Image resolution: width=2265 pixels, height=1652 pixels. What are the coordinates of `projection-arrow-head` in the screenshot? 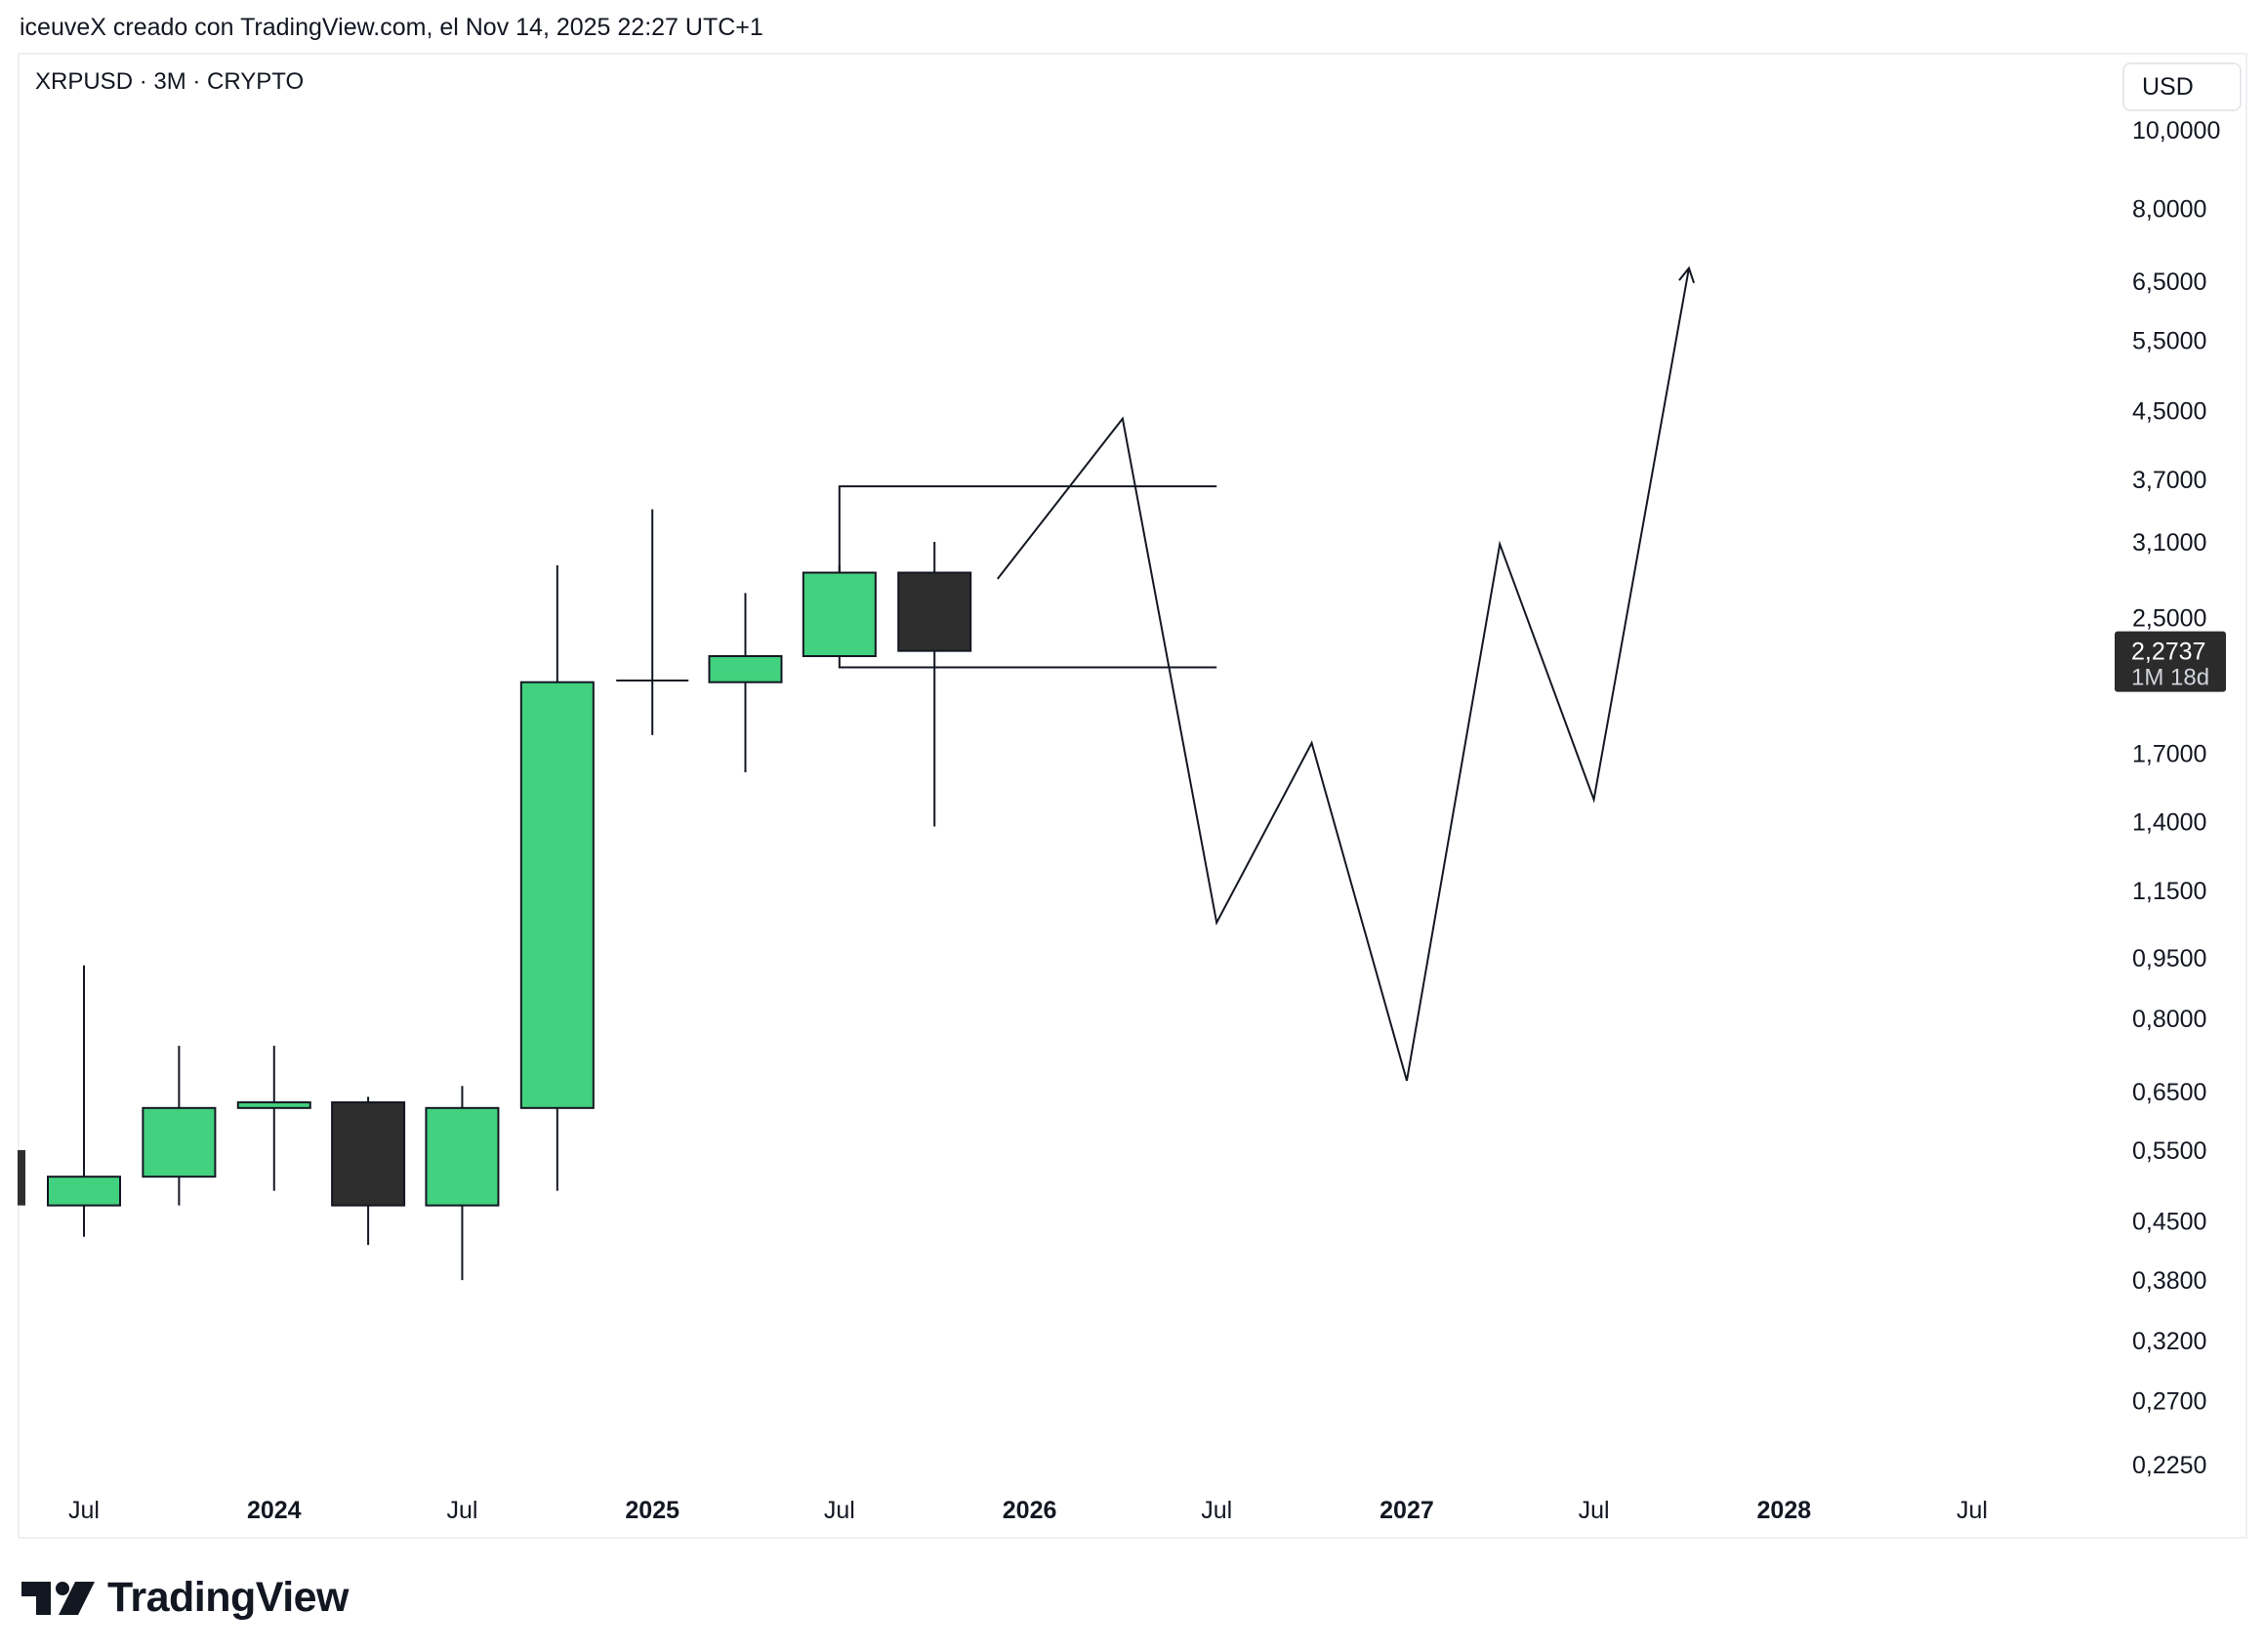 It's located at (1686, 275).